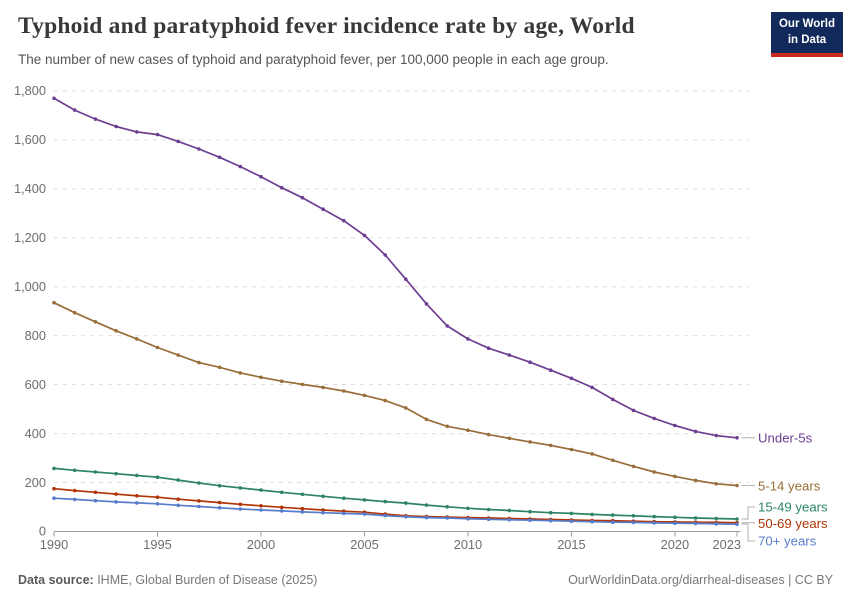  Describe the element at coordinates (785, 438) in the screenshot. I see `legend-label-under-5s: Under-5s` at that location.